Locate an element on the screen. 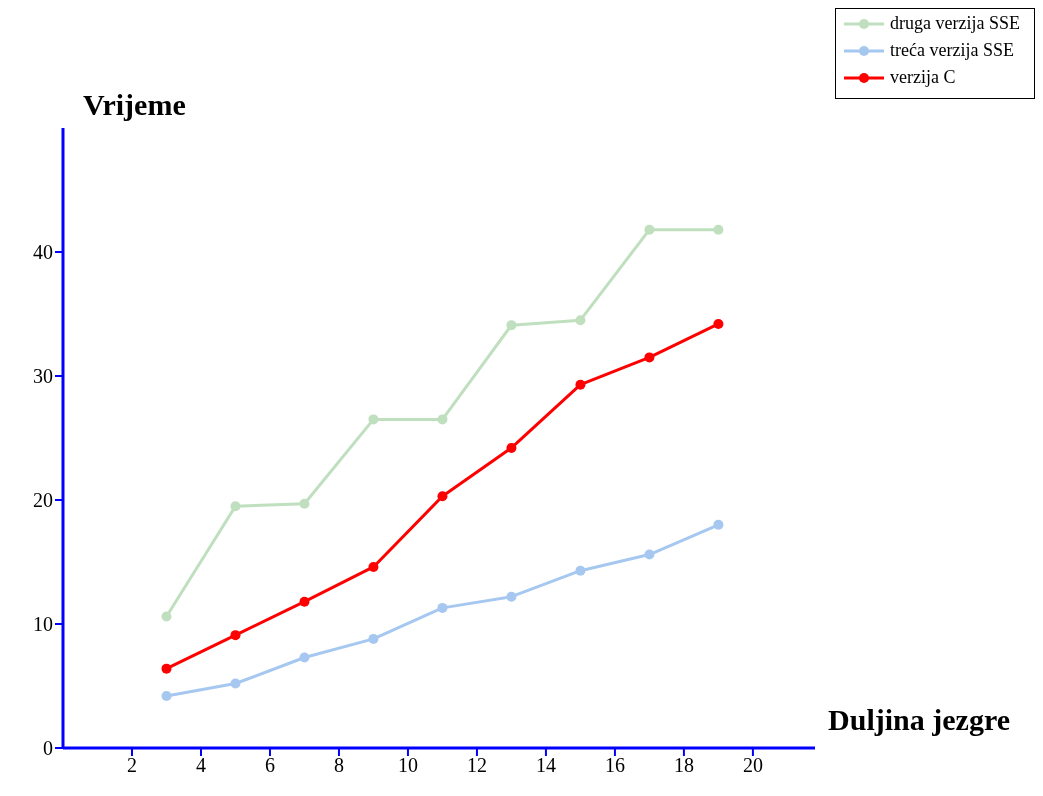 The height and width of the screenshot is (796, 1043). legend-label: treća verzija SSE is located at coordinates (952, 50).